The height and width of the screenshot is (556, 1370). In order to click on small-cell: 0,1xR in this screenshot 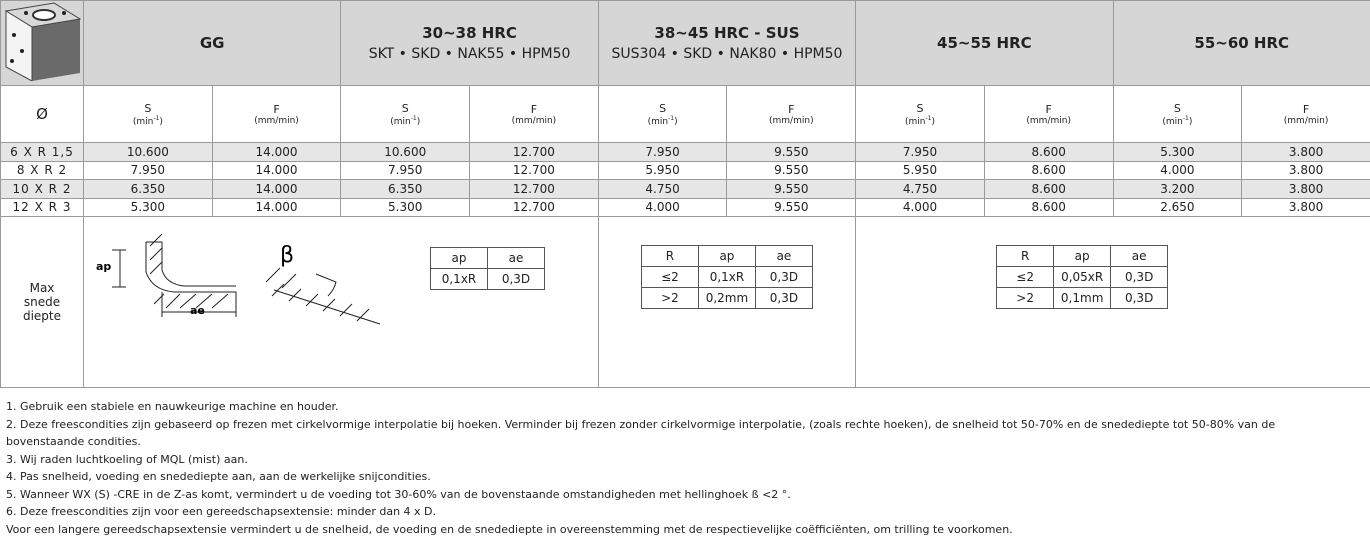, I will do `click(459, 279)`.